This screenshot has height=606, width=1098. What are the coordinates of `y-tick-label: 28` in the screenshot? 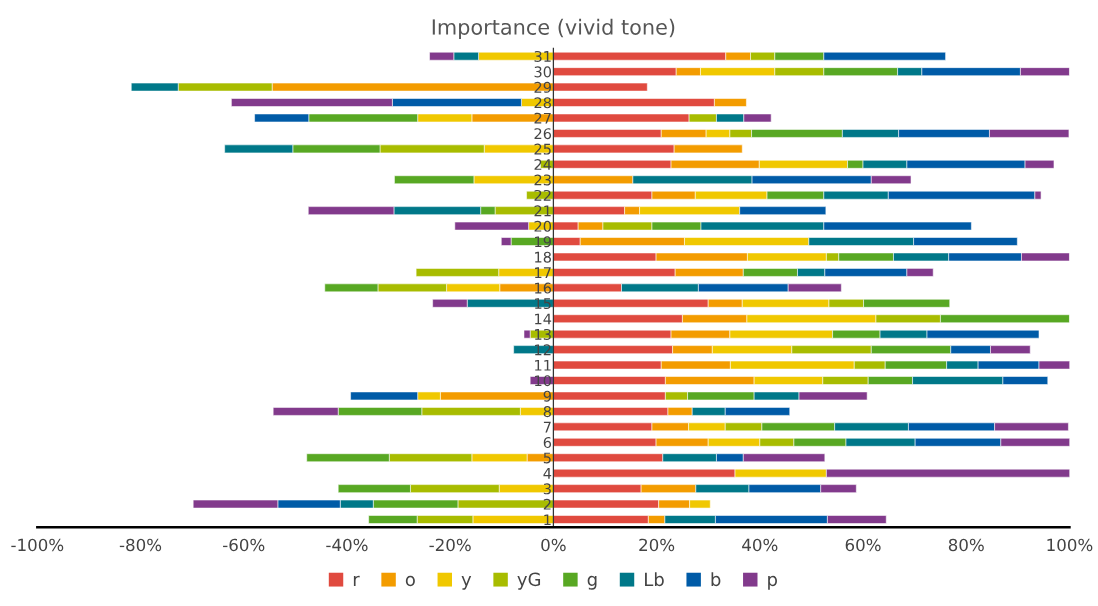 It's located at (542, 103).